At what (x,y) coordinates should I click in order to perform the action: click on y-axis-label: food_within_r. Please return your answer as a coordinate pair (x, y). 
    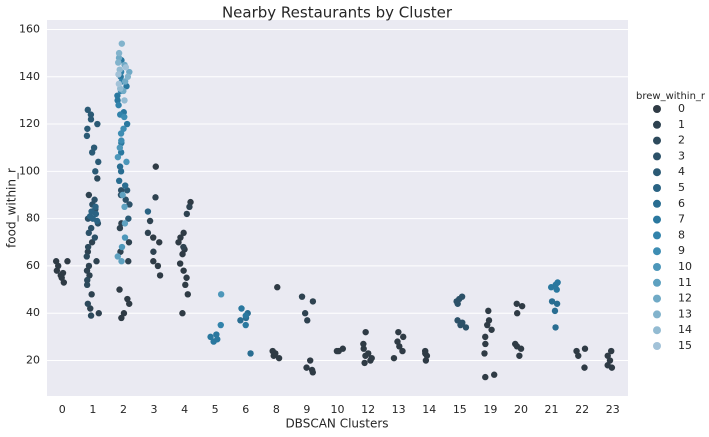
    Looking at the image, I should click on (12, 208).